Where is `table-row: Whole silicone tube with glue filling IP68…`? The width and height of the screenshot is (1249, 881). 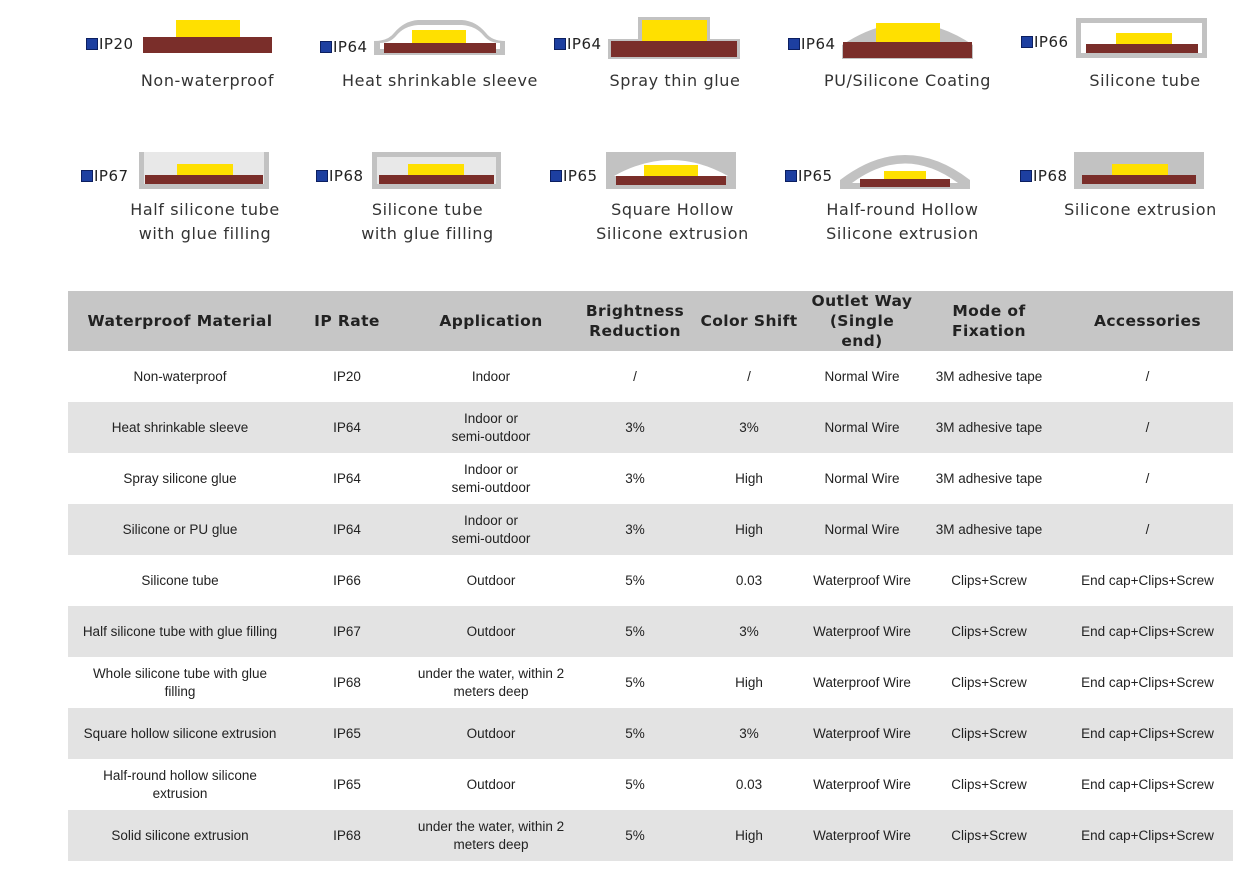 table-row: Whole silicone tube with glue filling IP68… is located at coordinates (650, 682).